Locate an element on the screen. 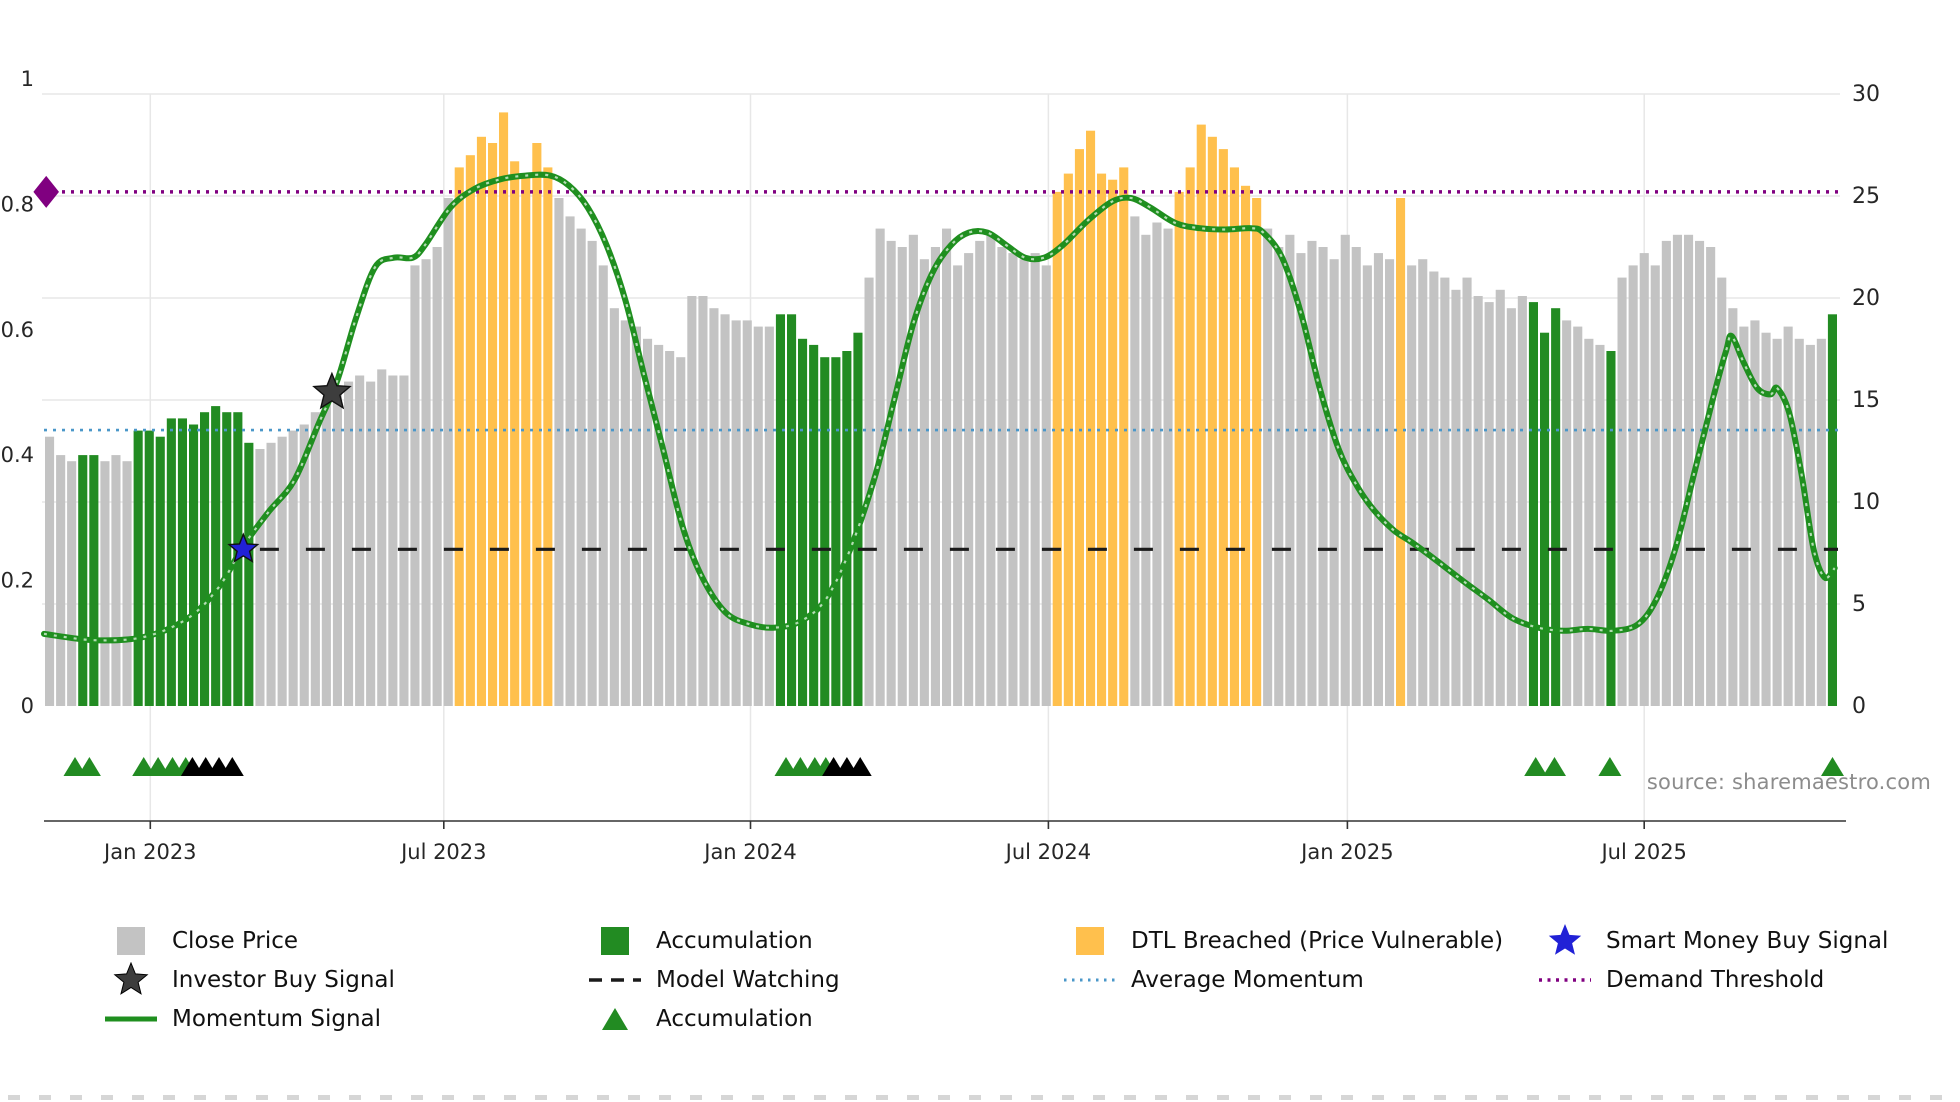 The width and height of the screenshot is (1960, 1102). legend-label-dtl-breached: DTL Breached (Price Vulnerable) is located at coordinates (1317, 940).